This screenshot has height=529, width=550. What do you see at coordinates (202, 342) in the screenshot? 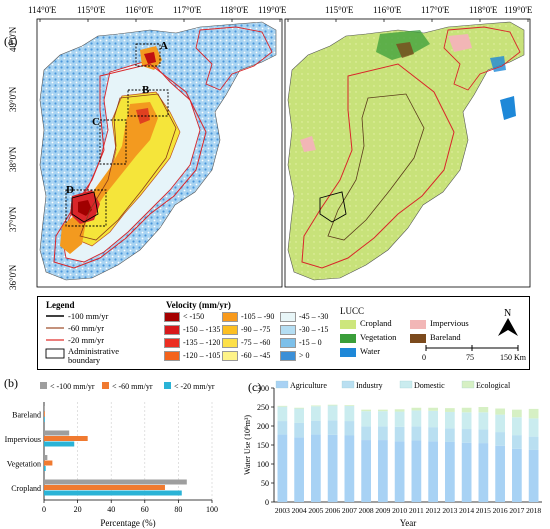
I see `legend-label: -135 – -120` at bounding box center [202, 342].